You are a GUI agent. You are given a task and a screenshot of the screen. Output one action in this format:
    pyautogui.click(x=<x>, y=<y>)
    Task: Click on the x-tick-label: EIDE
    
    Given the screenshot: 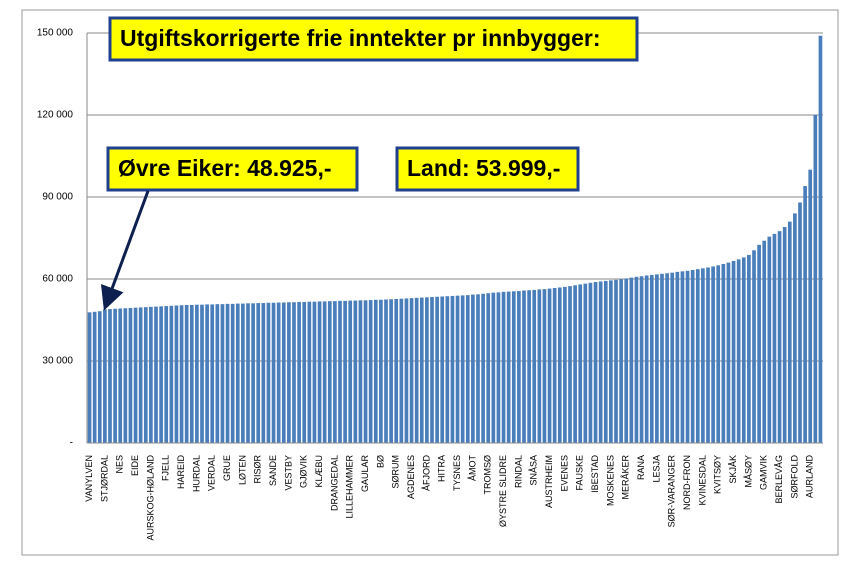 What is the action you would take?
    pyautogui.click(x=135, y=465)
    